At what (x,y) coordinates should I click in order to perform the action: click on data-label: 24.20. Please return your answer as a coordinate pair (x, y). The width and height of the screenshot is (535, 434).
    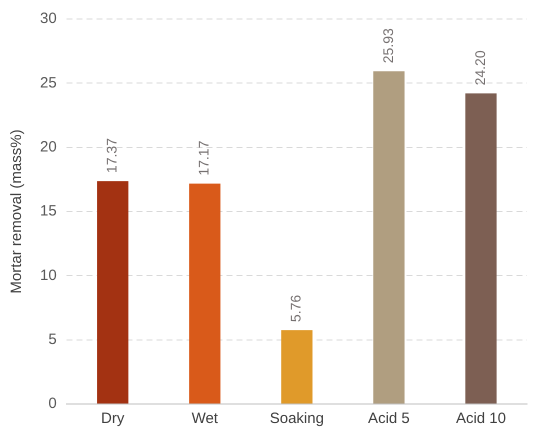
    Looking at the image, I should click on (480, 68).